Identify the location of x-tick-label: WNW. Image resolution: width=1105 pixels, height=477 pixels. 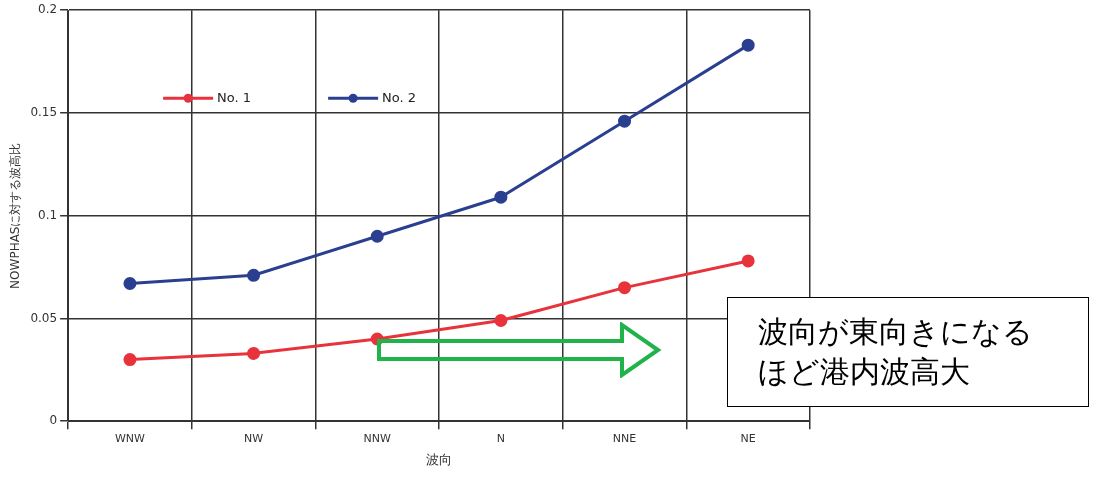
(130, 438).